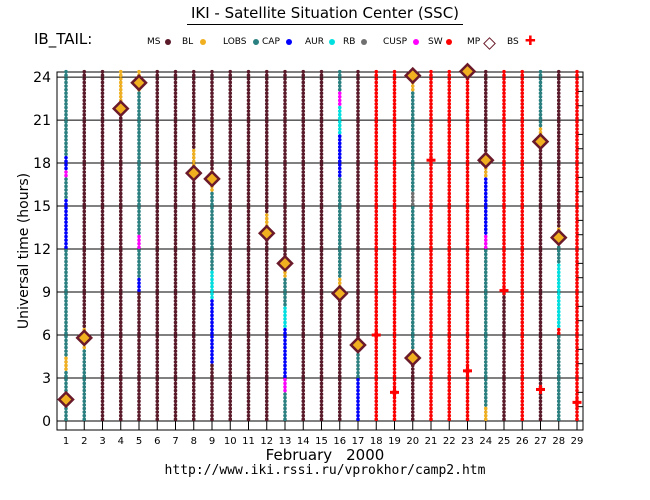 The image size is (650, 500). I want to click on legend-dot-icon, so click(256, 42).